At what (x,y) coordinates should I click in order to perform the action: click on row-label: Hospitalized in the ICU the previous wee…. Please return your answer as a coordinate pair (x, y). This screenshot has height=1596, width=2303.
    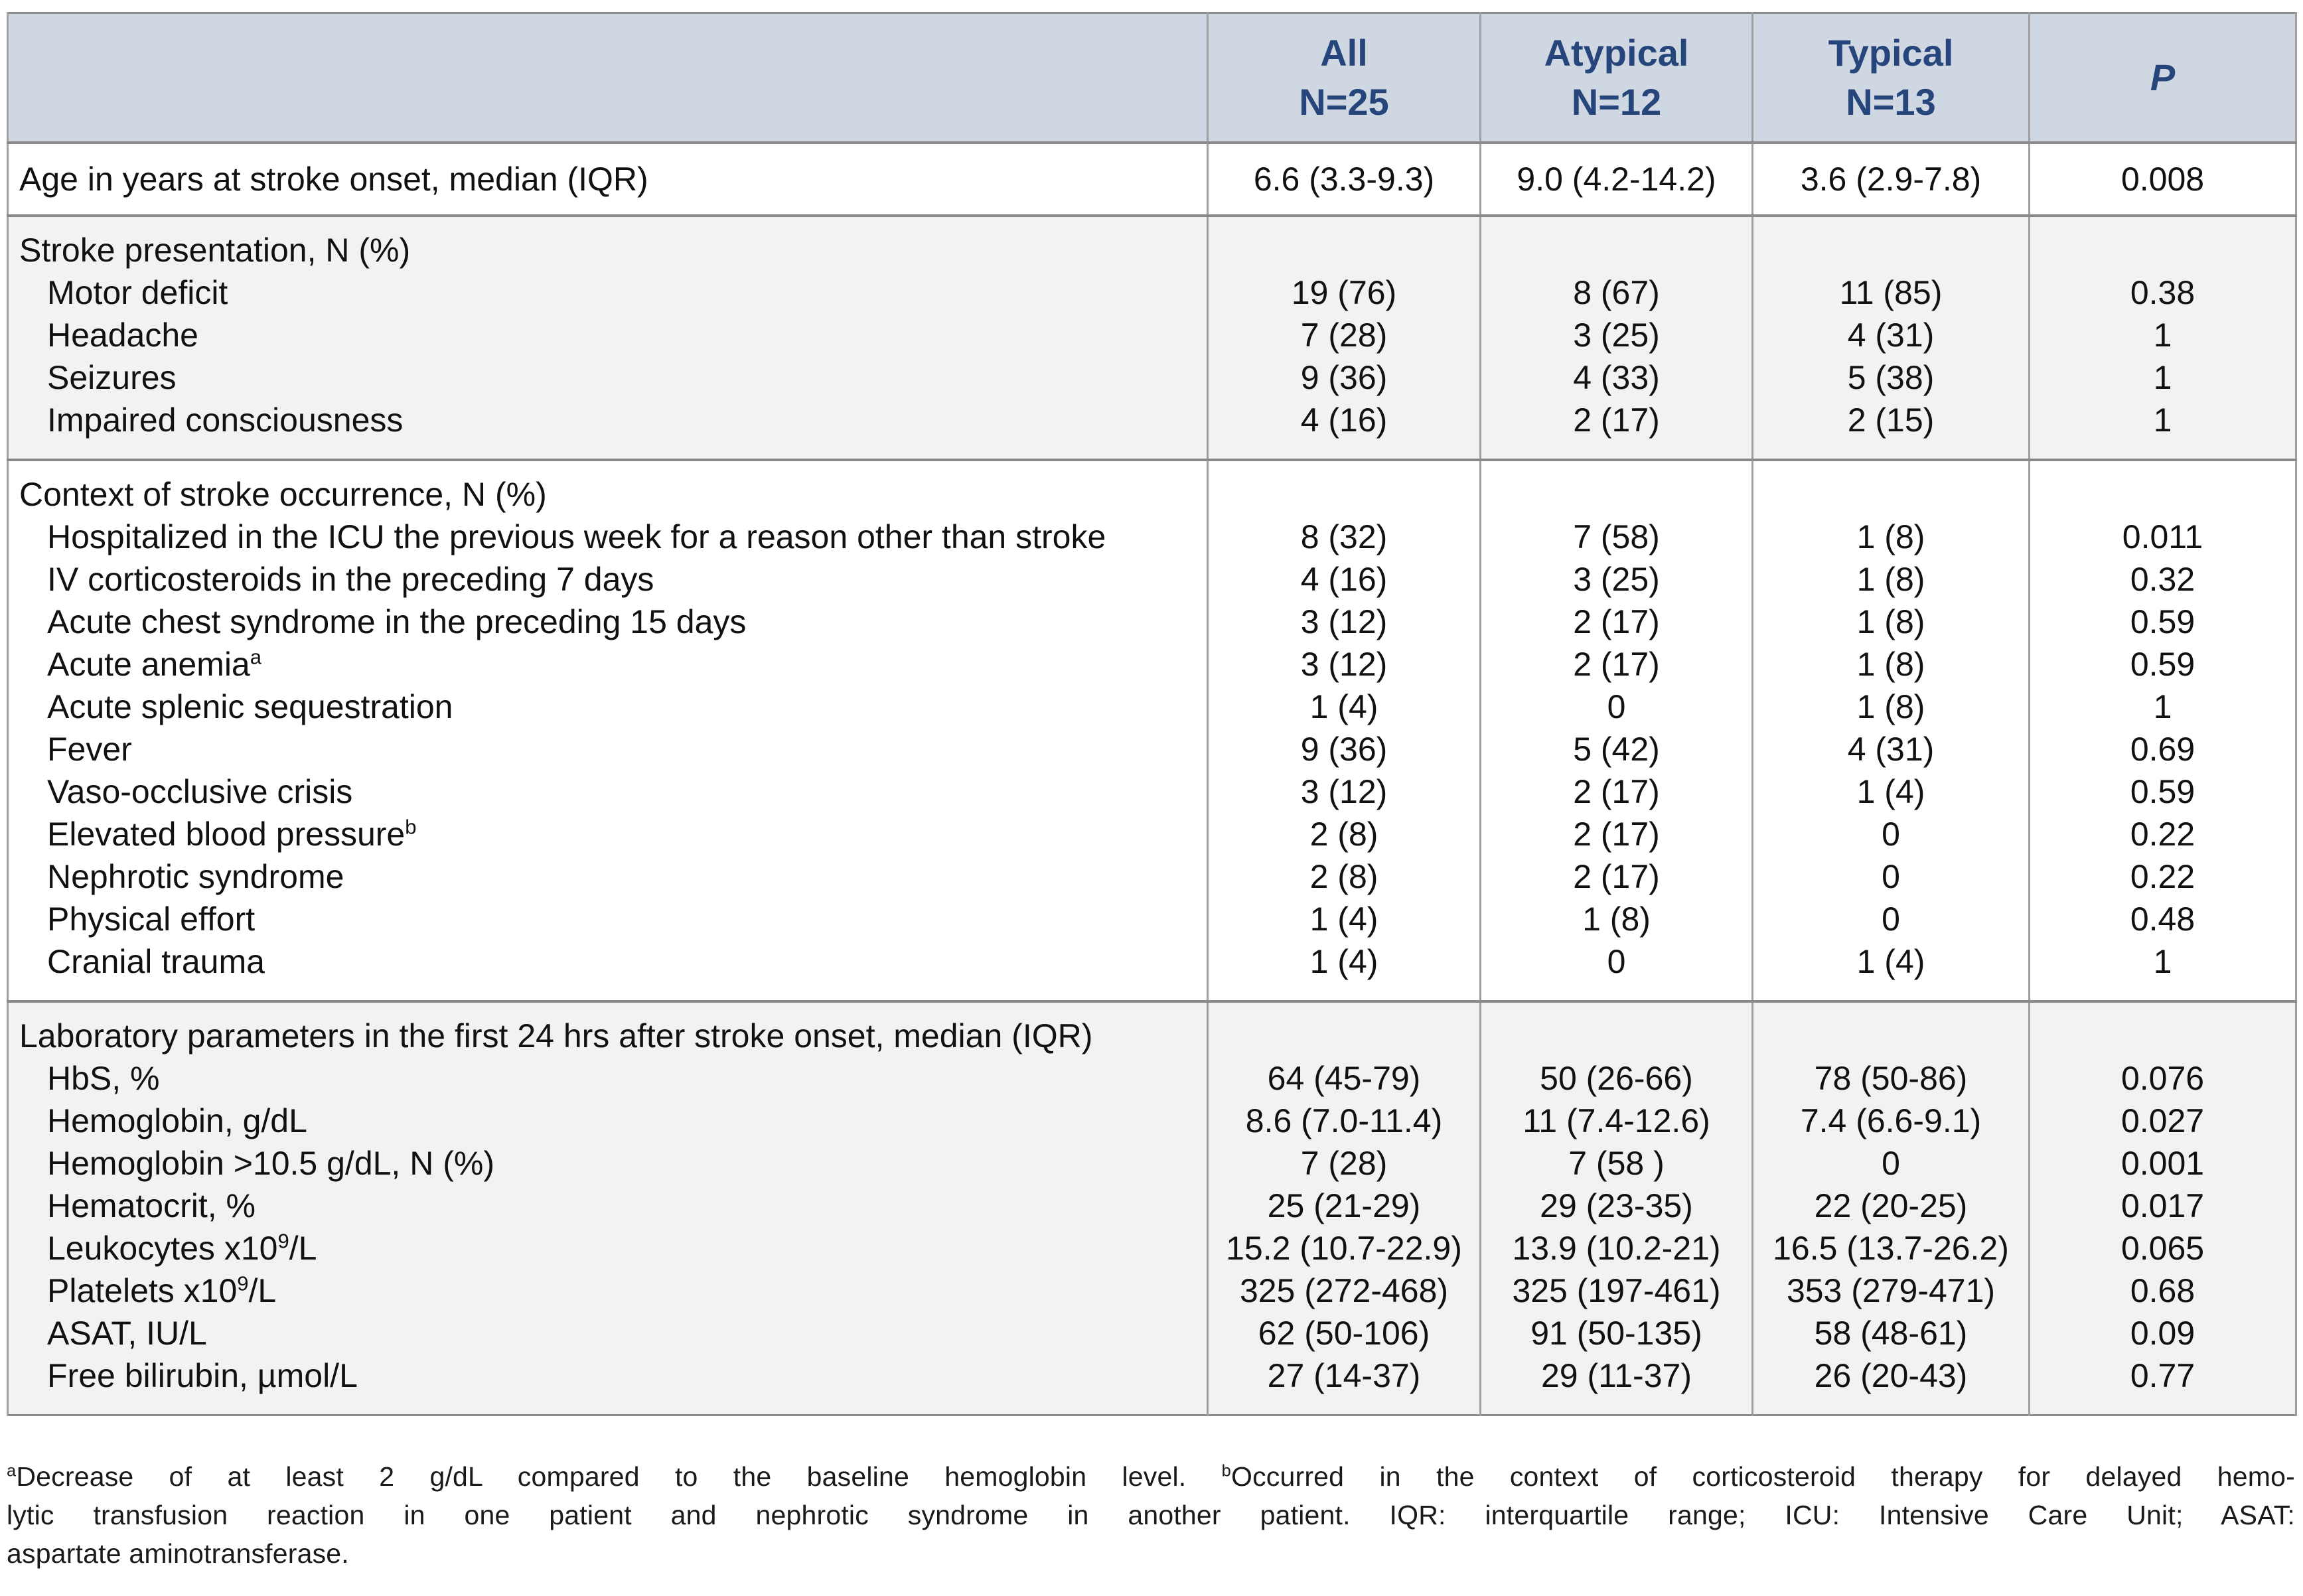
    Looking at the image, I should click on (608, 537).